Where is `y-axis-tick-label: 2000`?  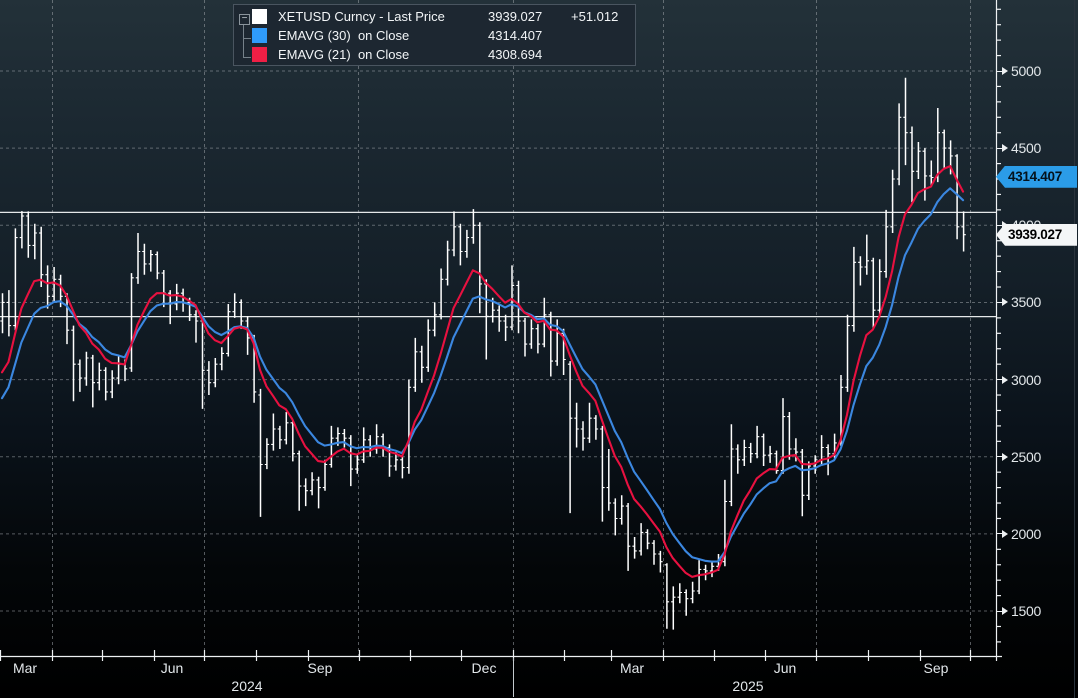 y-axis-tick-label: 2000 is located at coordinates (1018, 534).